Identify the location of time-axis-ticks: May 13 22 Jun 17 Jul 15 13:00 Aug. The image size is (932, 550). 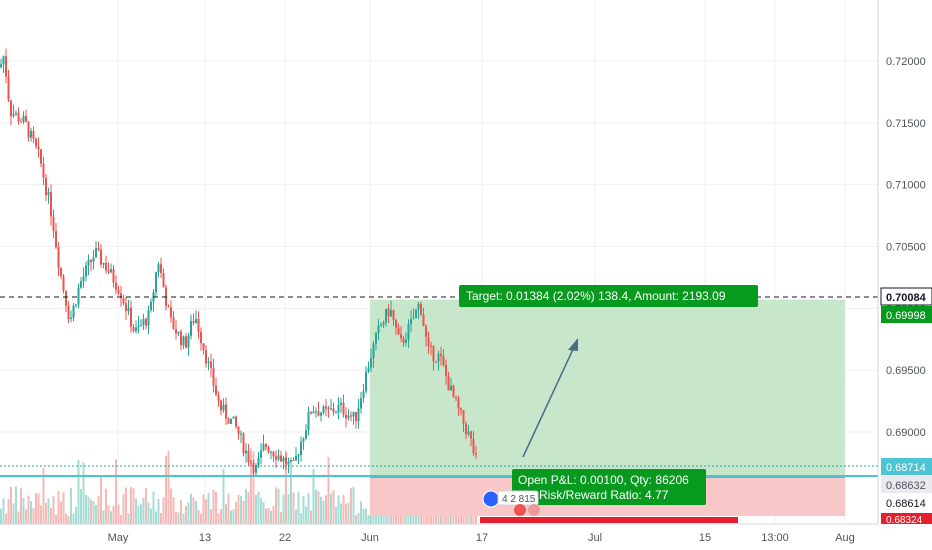
(481, 538).